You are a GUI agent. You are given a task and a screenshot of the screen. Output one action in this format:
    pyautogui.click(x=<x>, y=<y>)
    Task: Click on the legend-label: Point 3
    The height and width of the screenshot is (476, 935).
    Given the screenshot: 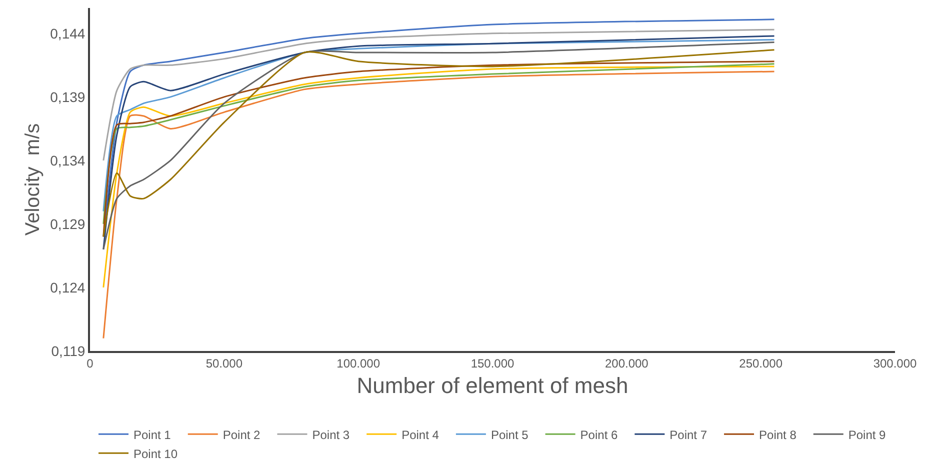 What is the action you would take?
    pyautogui.click(x=331, y=435)
    